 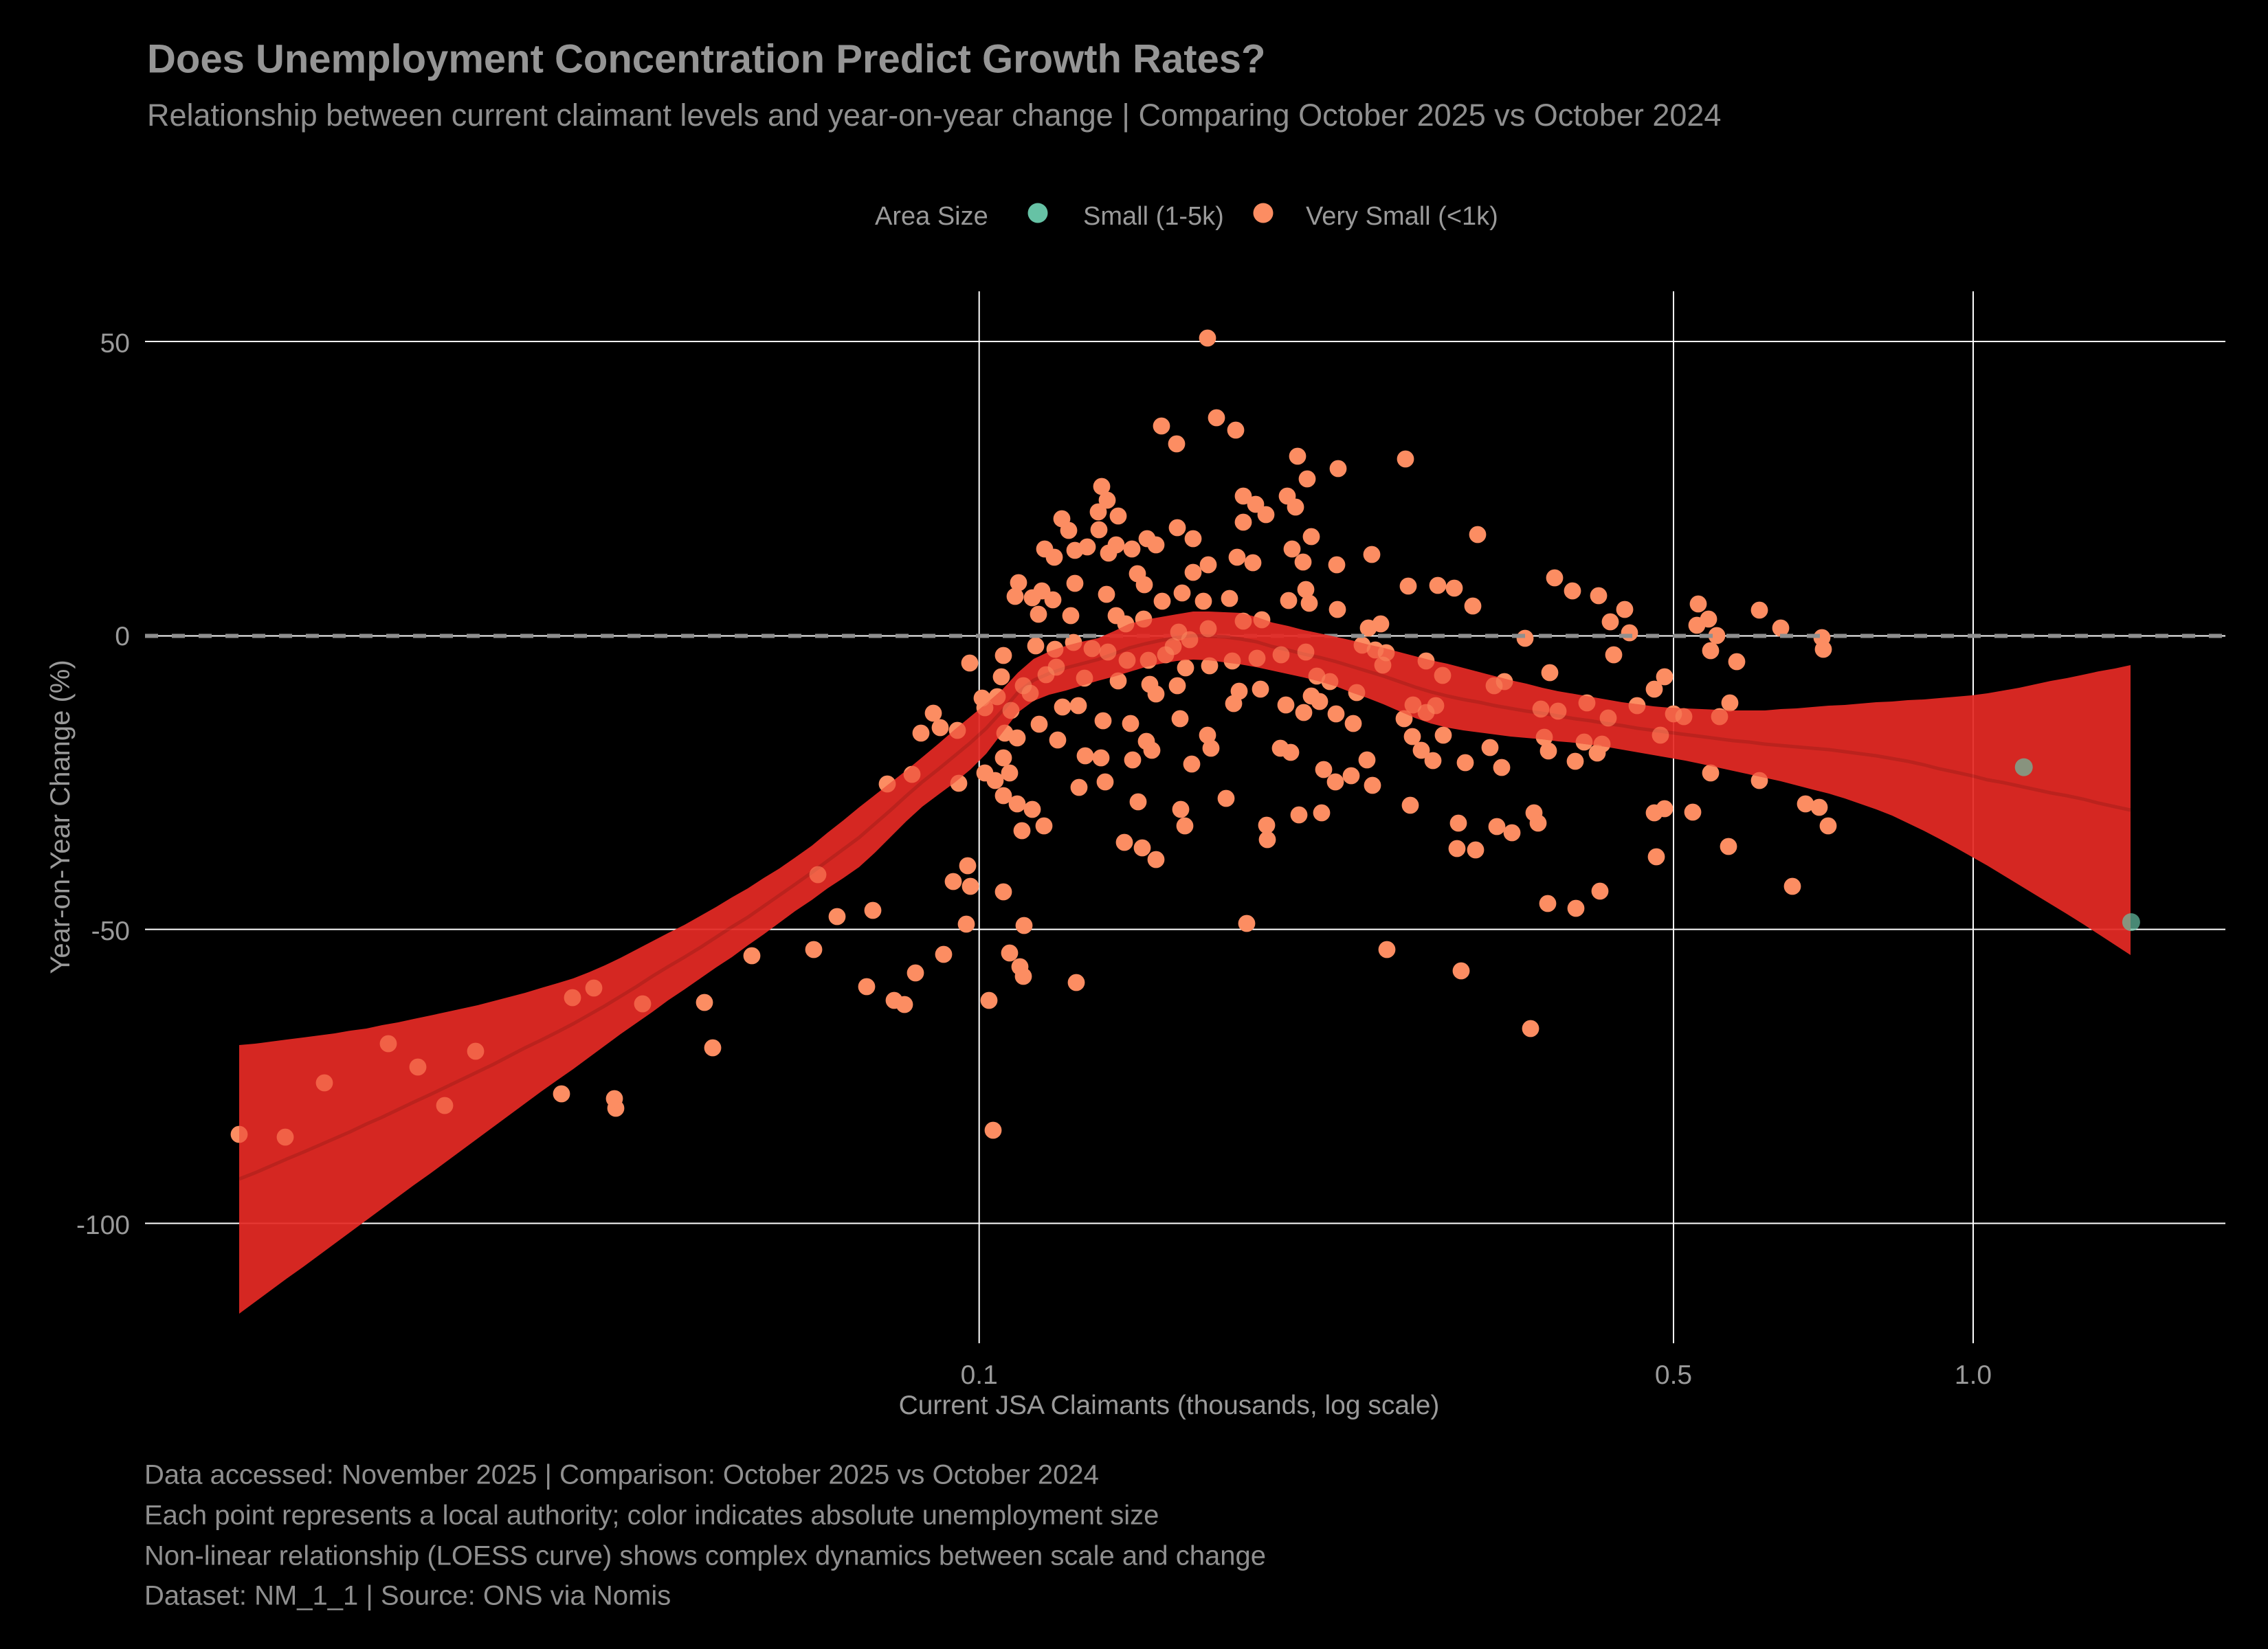 I want to click on svg-text: 0, so click(x=123, y=636).